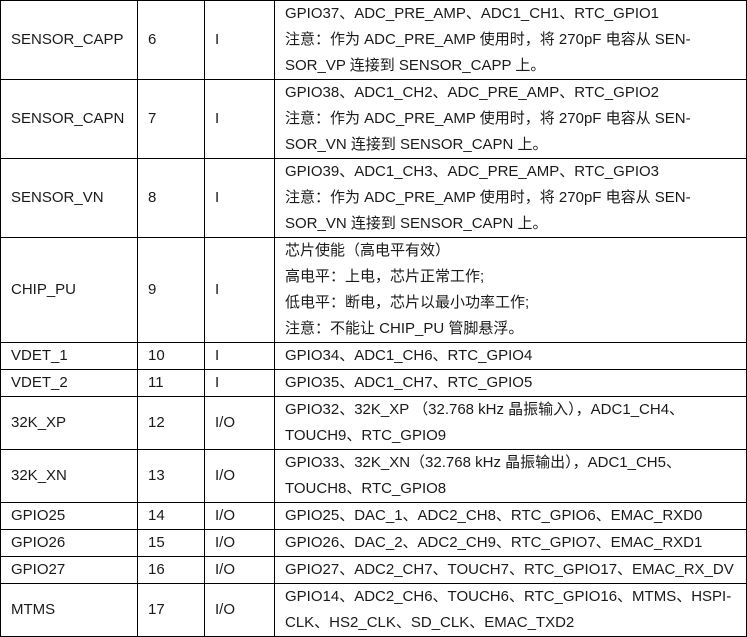 Image resolution: width=747 pixels, height=637 pixels. I want to click on table-row: VDET_1 10 I GPIO34、ADC1_CH6、RTC_GPIO4, so click(373, 356).